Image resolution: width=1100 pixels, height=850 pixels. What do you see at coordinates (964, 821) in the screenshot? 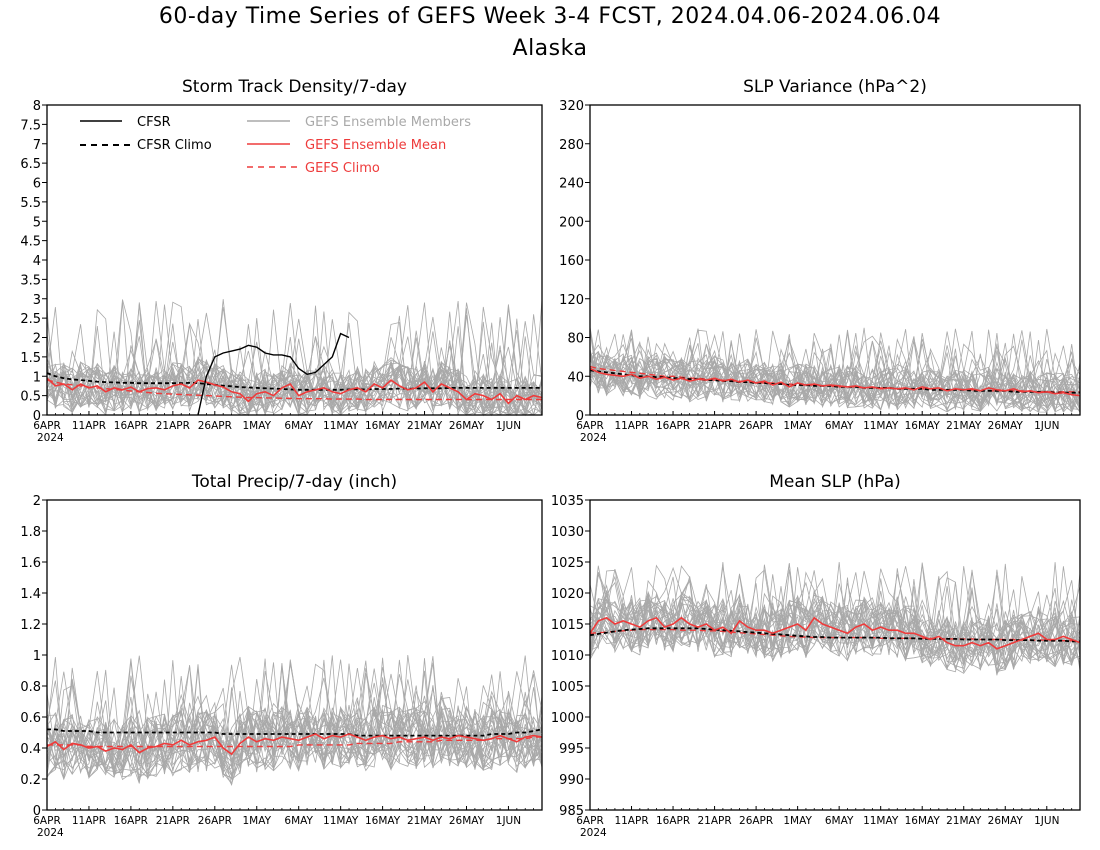
I see `x-tick-label: 21MAY` at bounding box center [964, 821].